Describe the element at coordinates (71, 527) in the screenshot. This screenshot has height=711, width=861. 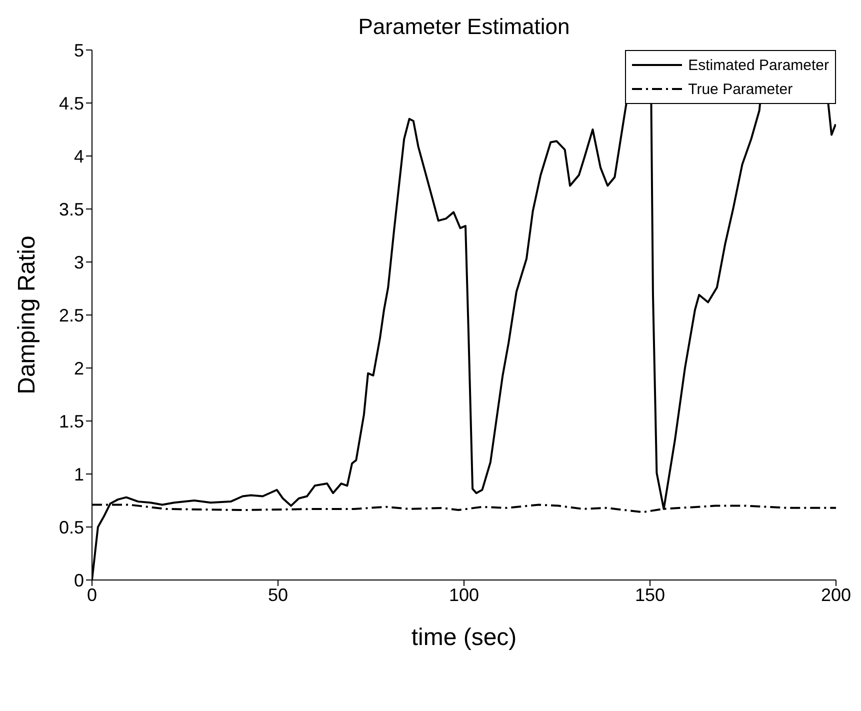
I see `y-tick-label: 0.5` at that location.